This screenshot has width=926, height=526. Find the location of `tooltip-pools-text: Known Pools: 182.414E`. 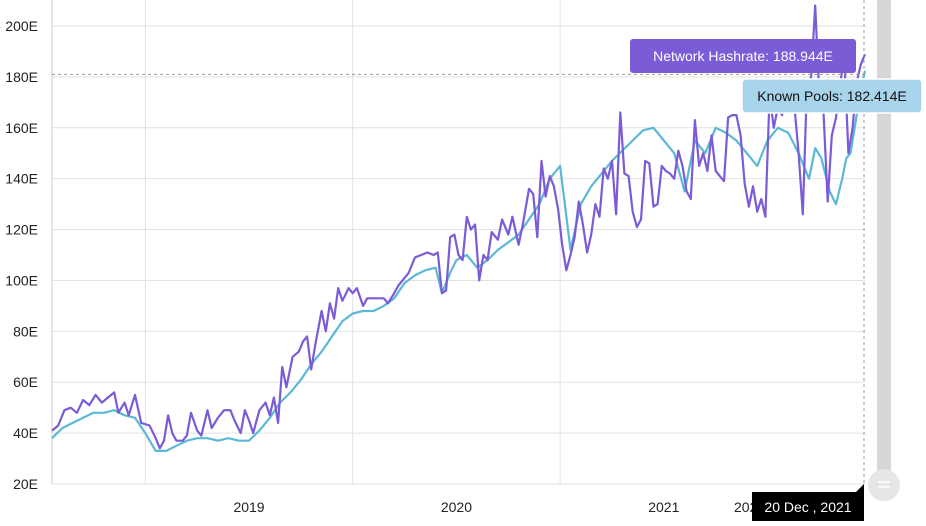

tooltip-pools-text: Known Pools: 182.414E is located at coordinates (831, 96).